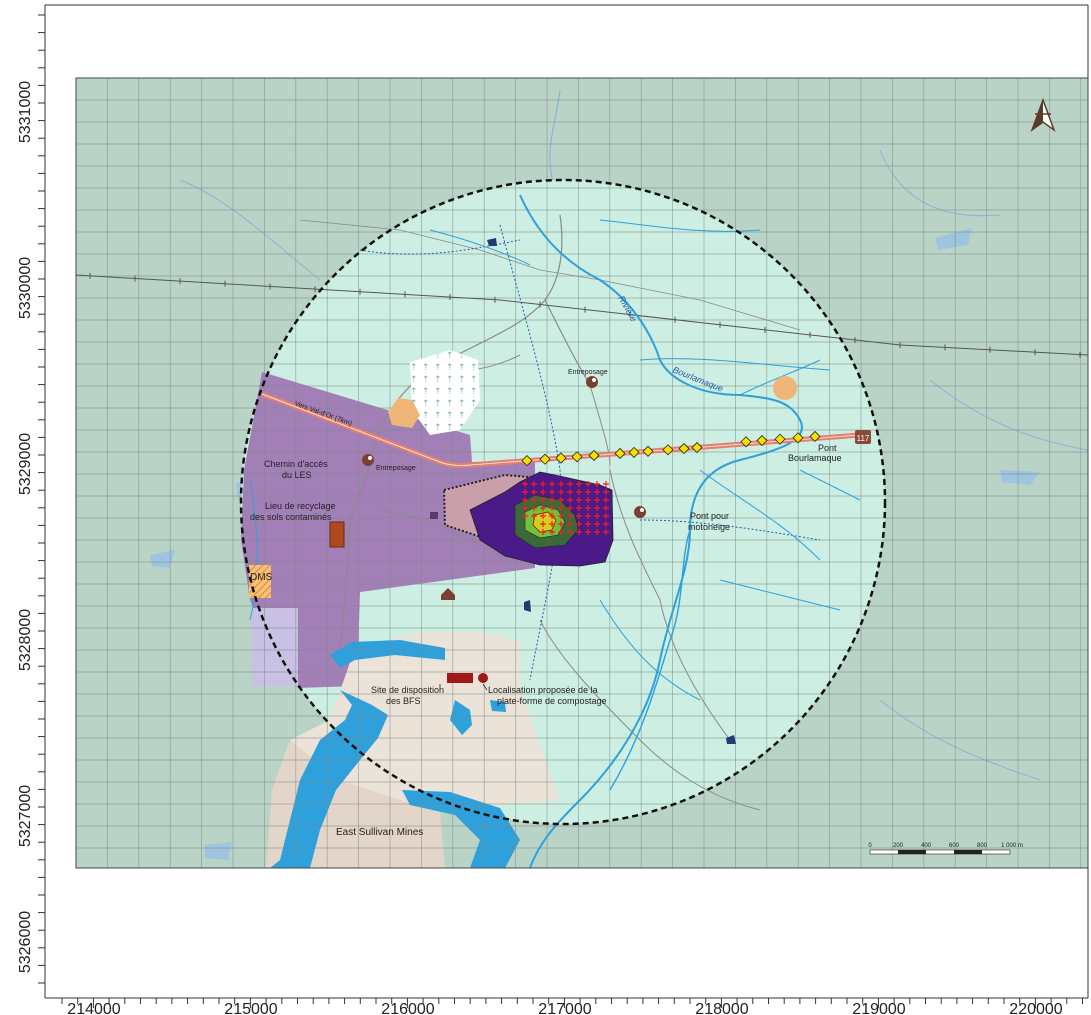 This screenshot has width=1091, height=1015. I want to click on scale-tick-label: 800, so click(982, 846).